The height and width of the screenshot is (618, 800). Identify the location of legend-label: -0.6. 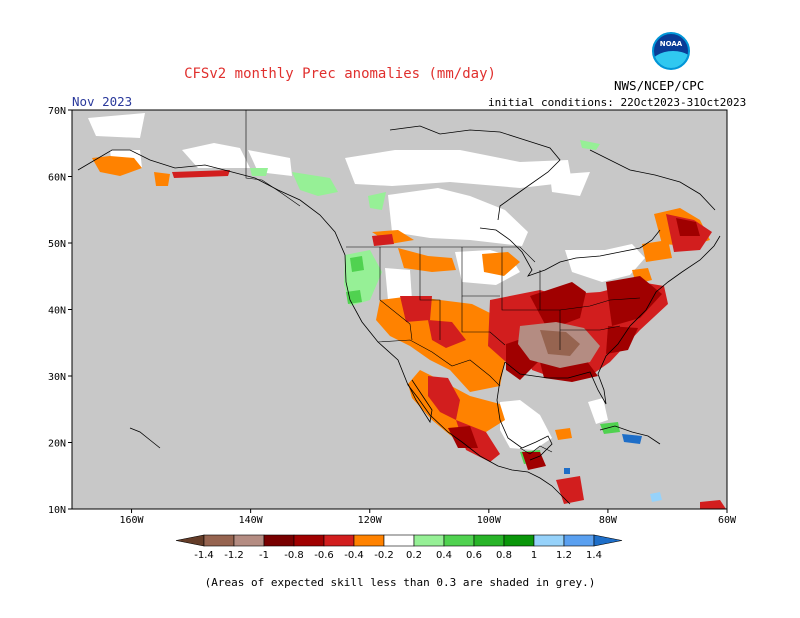
(324, 555).